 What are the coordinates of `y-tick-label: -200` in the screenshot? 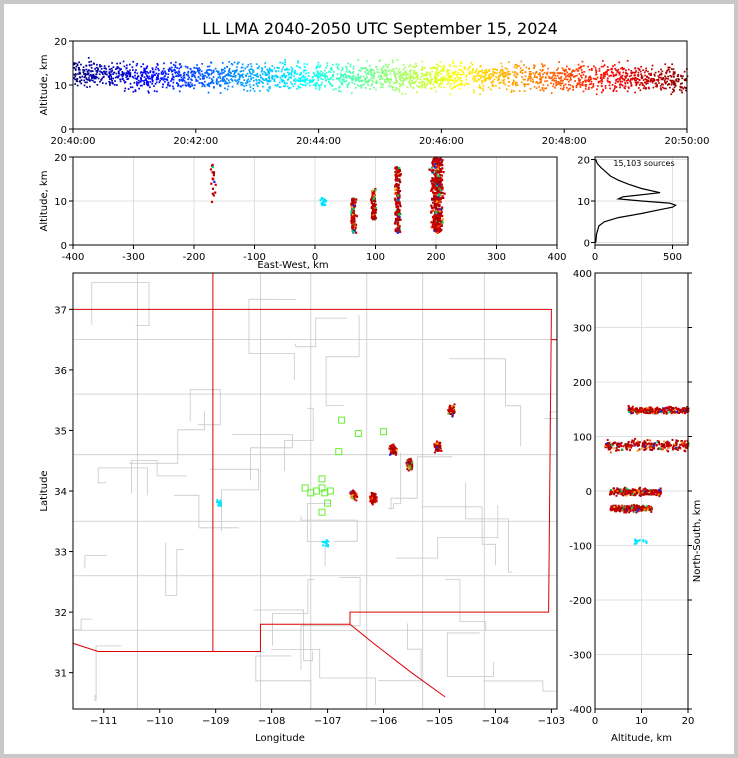 It's located at (580, 601).